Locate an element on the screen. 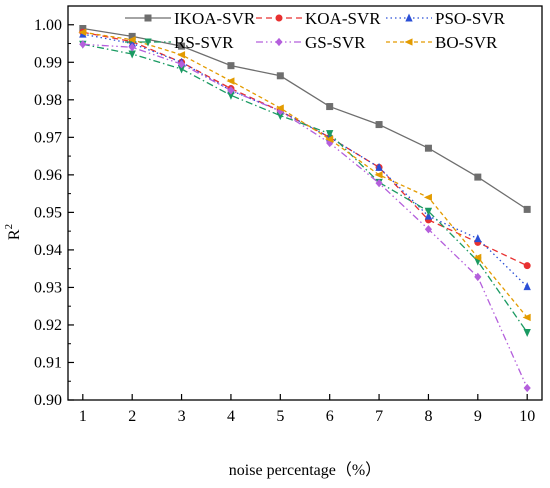 The width and height of the screenshot is (550, 488). y-axis-label-main: R is located at coordinates (14, 234).